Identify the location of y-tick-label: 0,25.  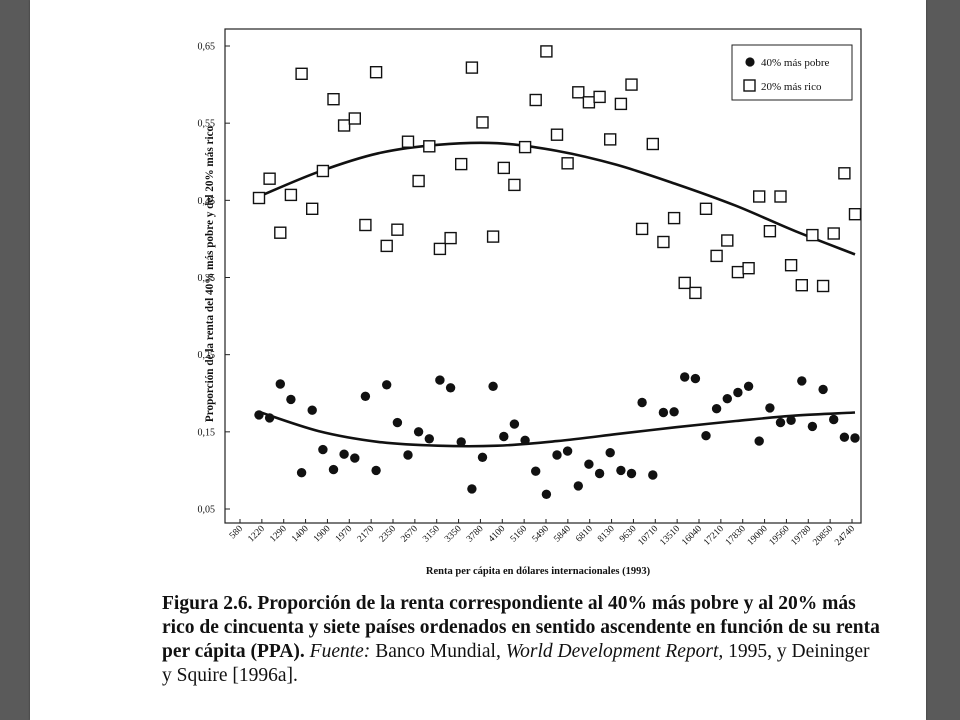
(207, 355).